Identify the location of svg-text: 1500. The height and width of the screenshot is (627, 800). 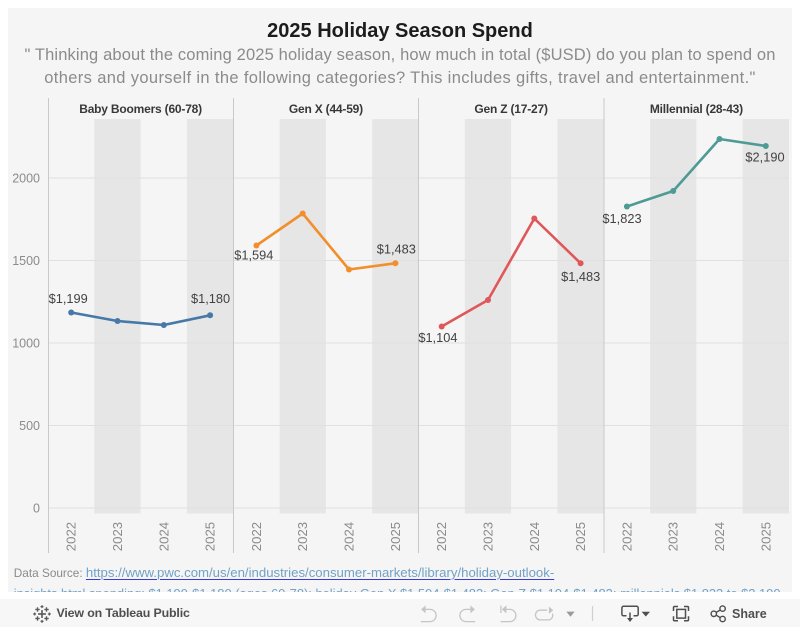
(26, 261).